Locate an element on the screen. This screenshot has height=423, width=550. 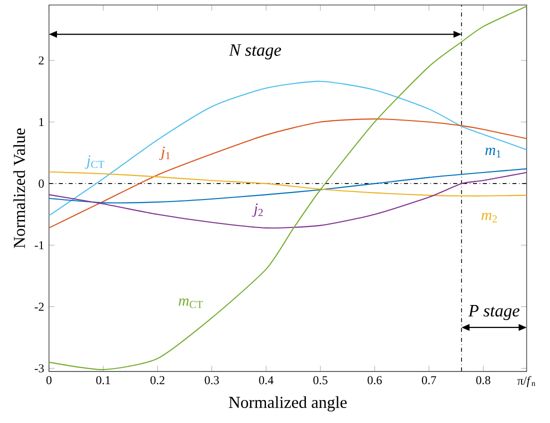
x-tick-label: 0.2 is located at coordinates (157, 380).